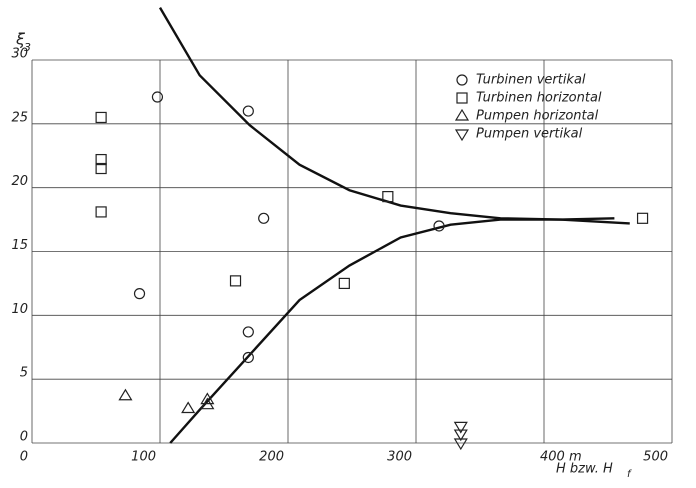  Describe the element at coordinates (19, 309) in the screenshot. I see `y-tick-label: 10` at that location.